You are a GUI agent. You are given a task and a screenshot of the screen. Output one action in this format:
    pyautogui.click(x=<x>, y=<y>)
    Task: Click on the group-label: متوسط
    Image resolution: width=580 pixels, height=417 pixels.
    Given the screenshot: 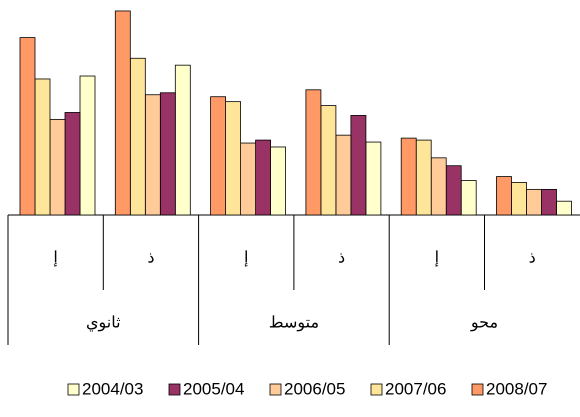 What is the action you would take?
    pyautogui.click(x=294, y=322)
    